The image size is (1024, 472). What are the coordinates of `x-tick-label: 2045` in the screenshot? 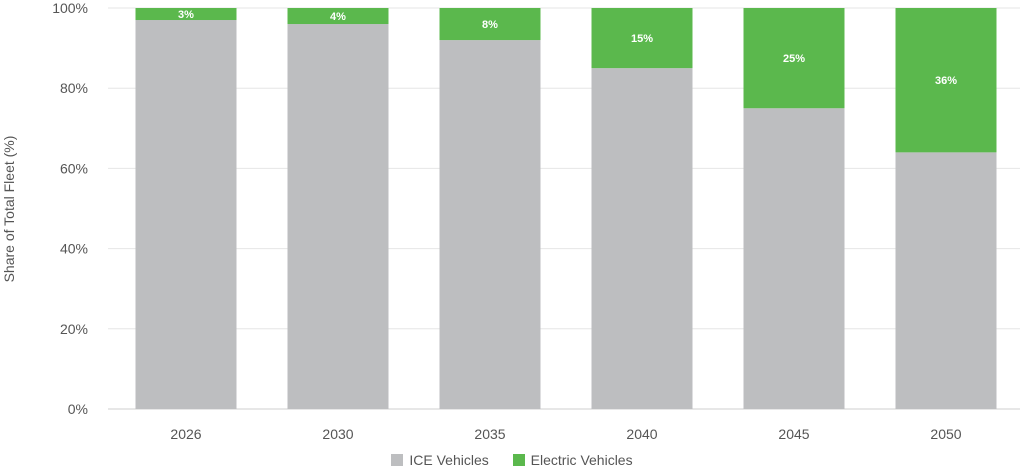 It's located at (793, 434).